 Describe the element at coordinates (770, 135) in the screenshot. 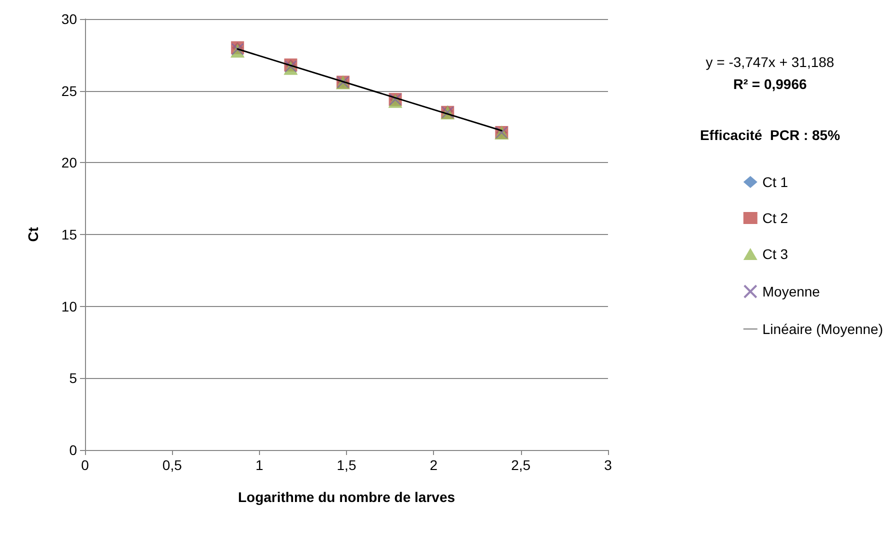

I see `text: Efficacité PCR : 85%` at that location.